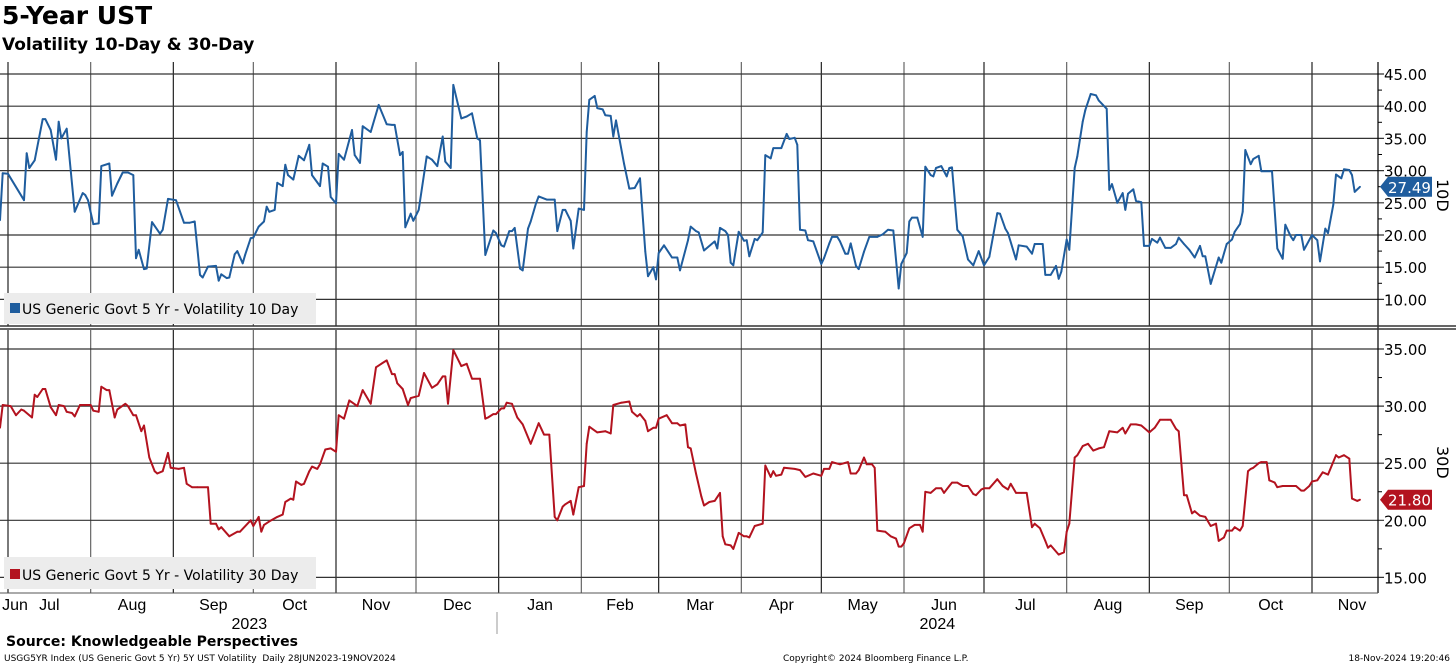  Describe the element at coordinates (620, 605) in the screenshot. I see `x-tick-label: Feb` at that location.